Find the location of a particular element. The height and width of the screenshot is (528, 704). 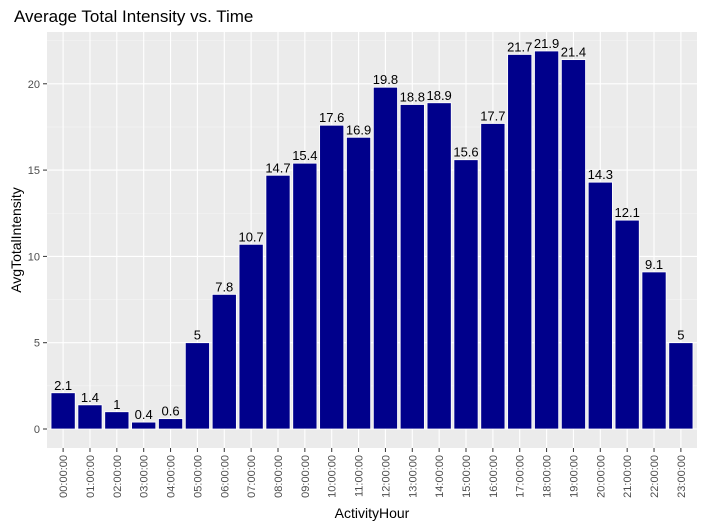

x-tick-label: 17:00:00 is located at coordinates (521, 476).